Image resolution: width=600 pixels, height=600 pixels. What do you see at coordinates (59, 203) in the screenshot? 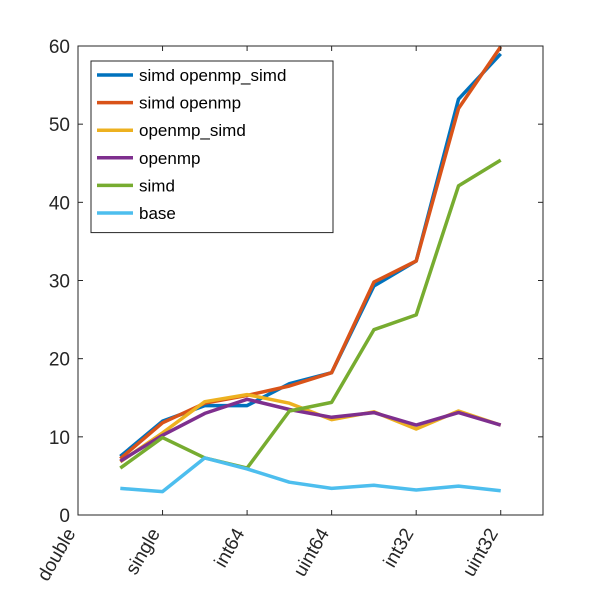
I see `y-tick-label: 40` at bounding box center [59, 203].